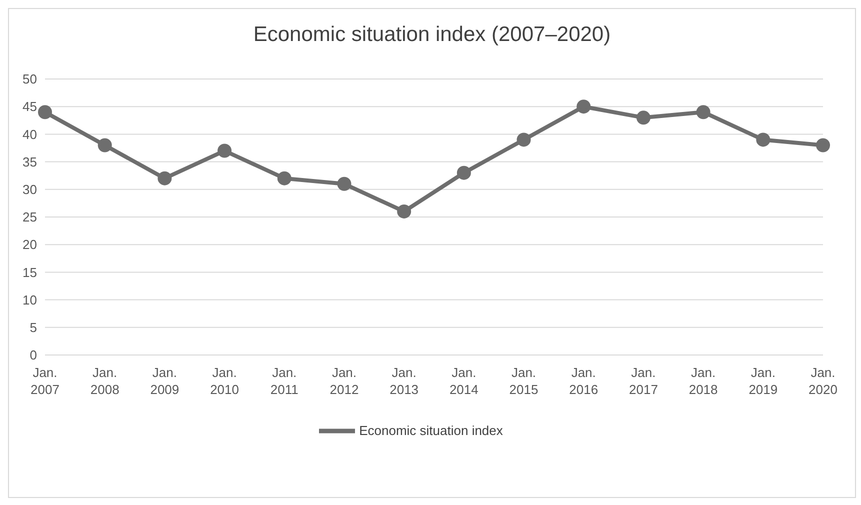  I want to click on y-tick-label: 0, so click(33, 355).